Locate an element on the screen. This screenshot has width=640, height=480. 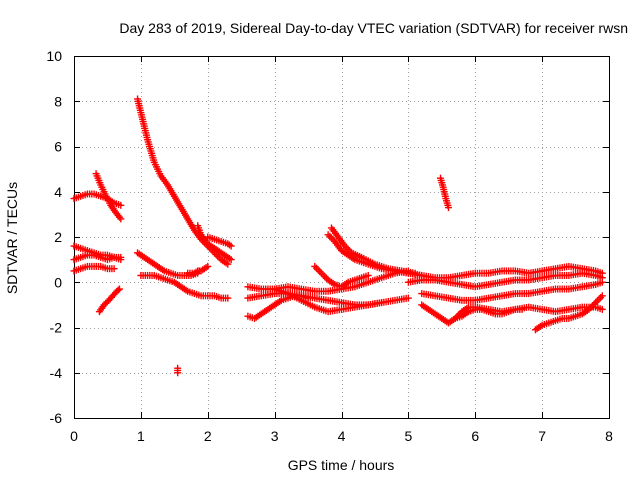
y-tick-label: 10 is located at coordinates (54, 56).